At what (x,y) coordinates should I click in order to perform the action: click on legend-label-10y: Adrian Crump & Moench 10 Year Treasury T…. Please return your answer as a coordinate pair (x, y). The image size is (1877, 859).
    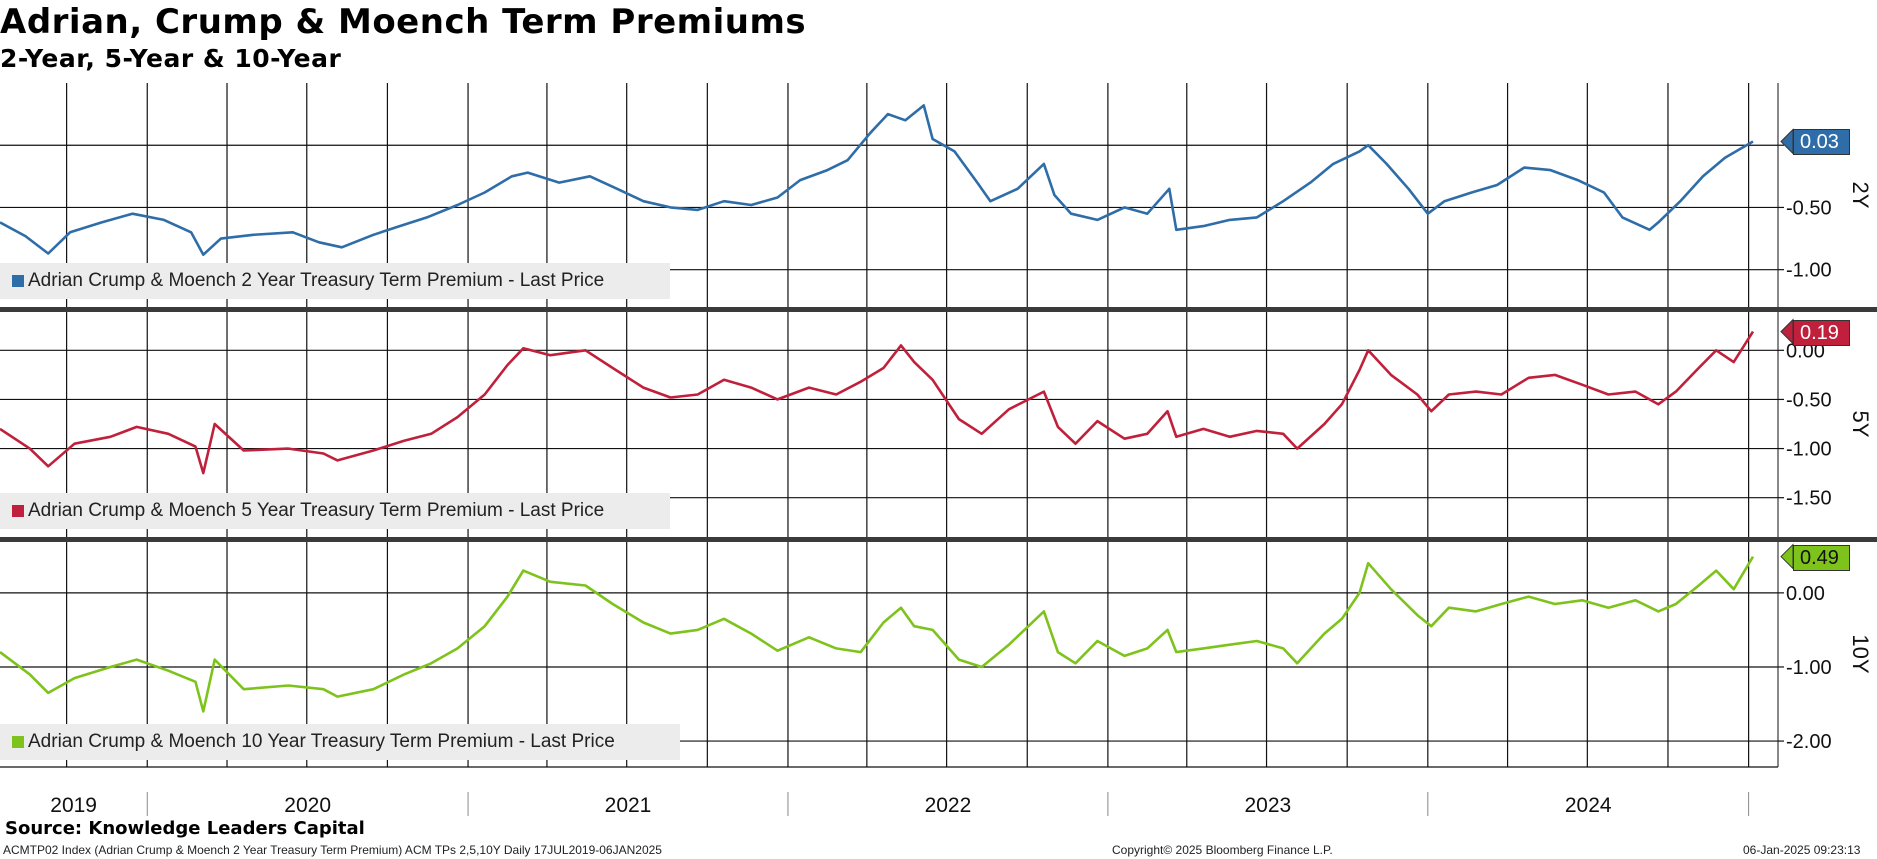
    Looking at the image, I should click on (321, 741).